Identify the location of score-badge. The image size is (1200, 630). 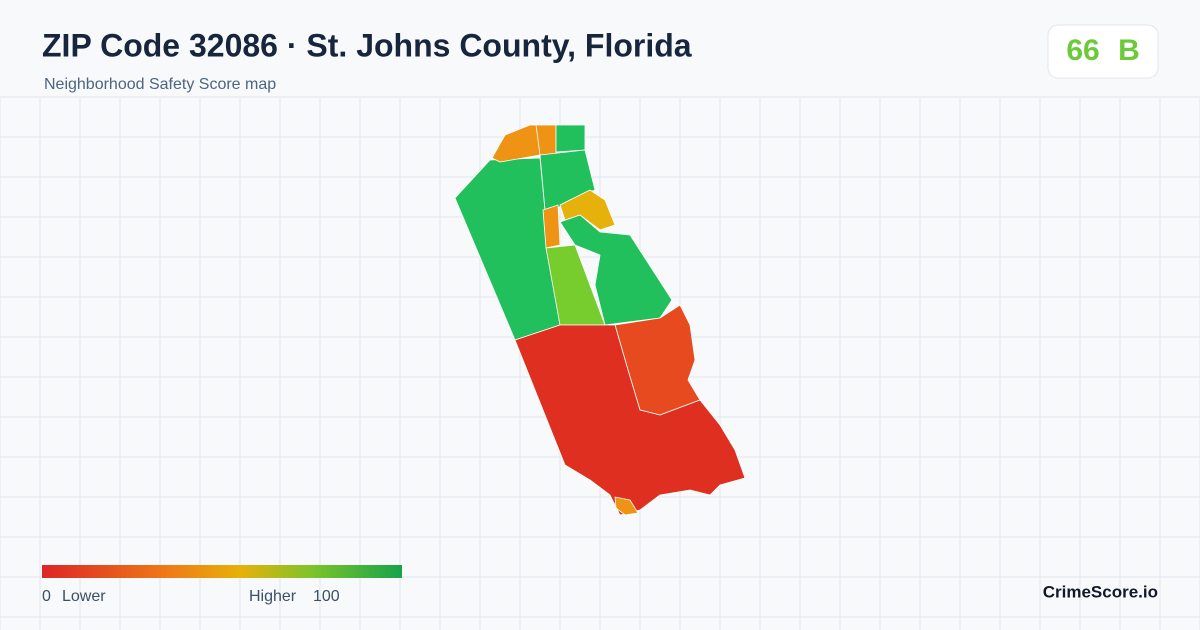
(1103, 51).